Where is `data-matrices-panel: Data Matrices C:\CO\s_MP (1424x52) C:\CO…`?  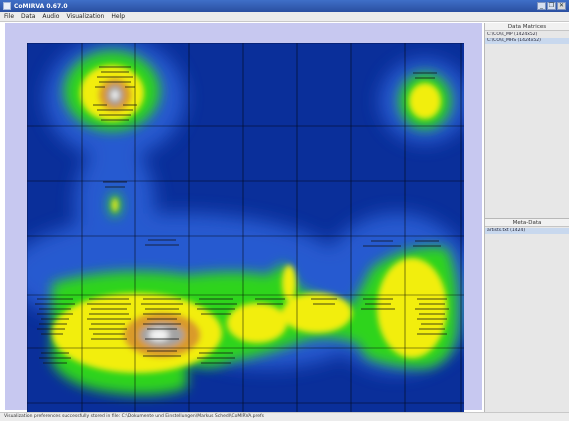
data-matrices-panel: Data Matrices C:\CO\s_MP (1424x52) C:\CO… is located at coordinates (527, 119).